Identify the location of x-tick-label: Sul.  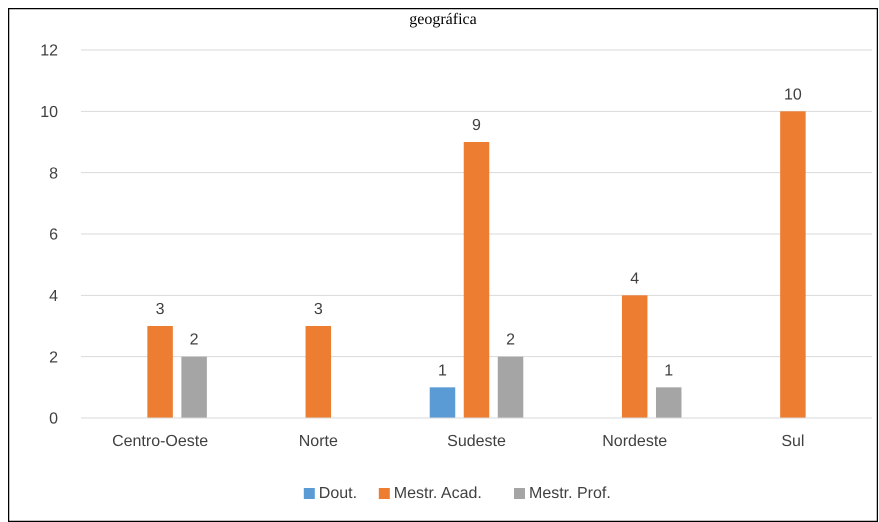
(792, 441).